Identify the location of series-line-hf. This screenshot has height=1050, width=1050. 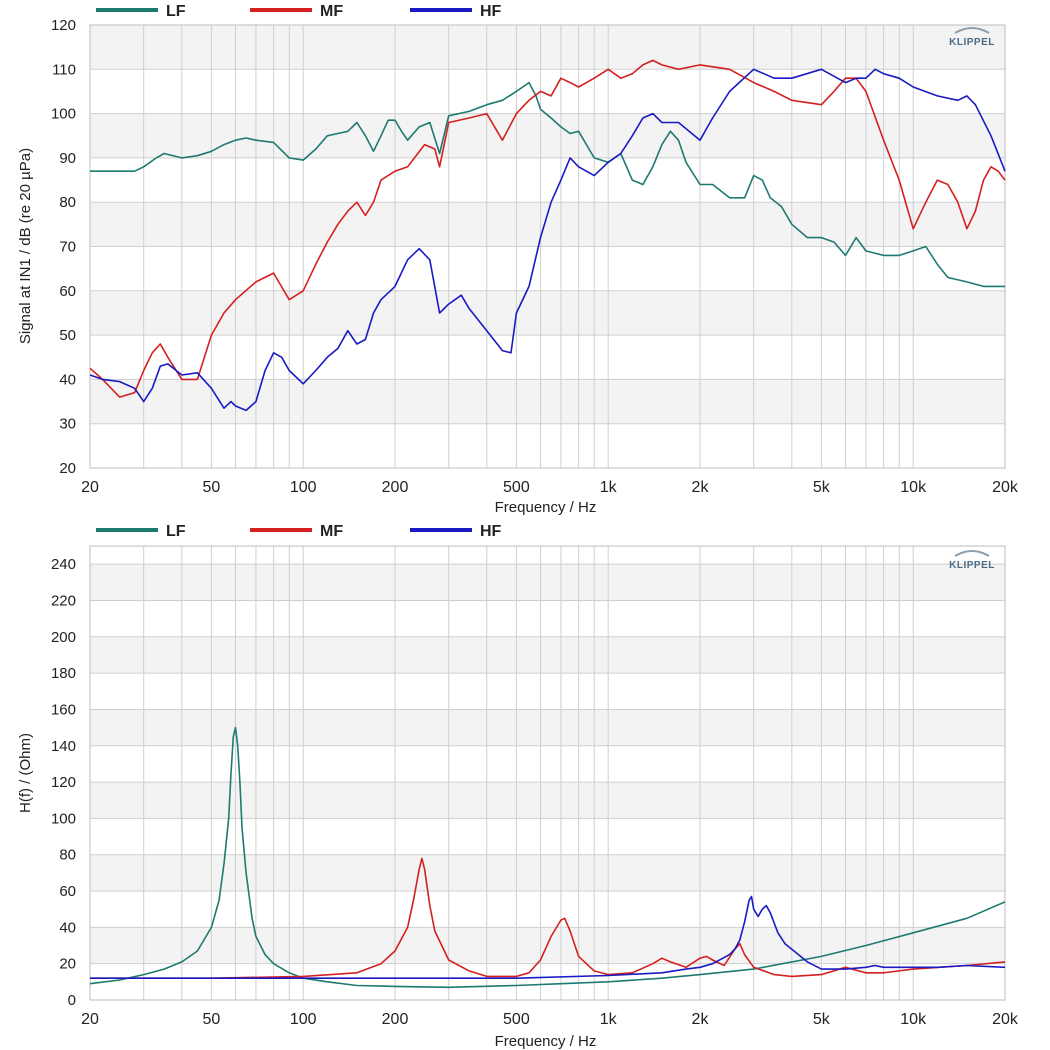
(548, 937).